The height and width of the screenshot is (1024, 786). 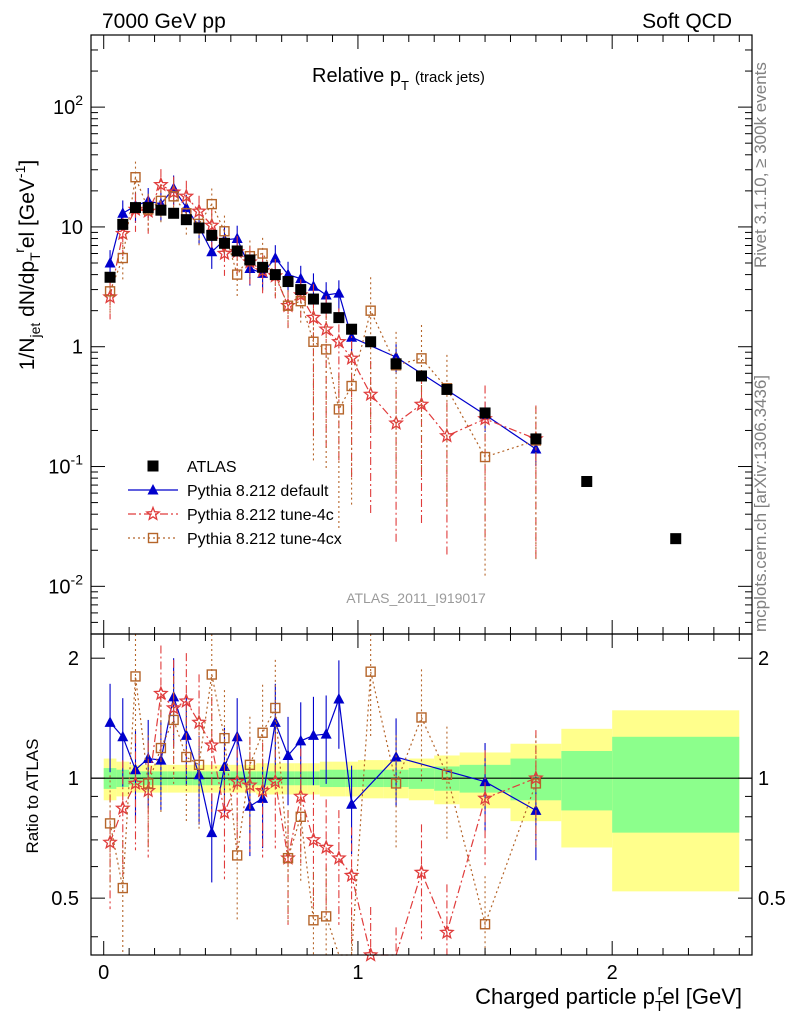 I want to click on legend-label: Pythia 8.212 tune-4cx, so click(x=264, y=539).